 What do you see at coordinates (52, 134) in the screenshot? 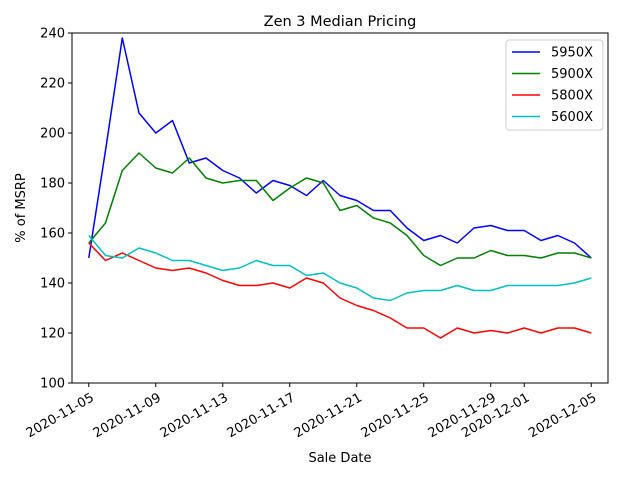
I see `y-tick-label: 200` at bounding box center [52, 134].